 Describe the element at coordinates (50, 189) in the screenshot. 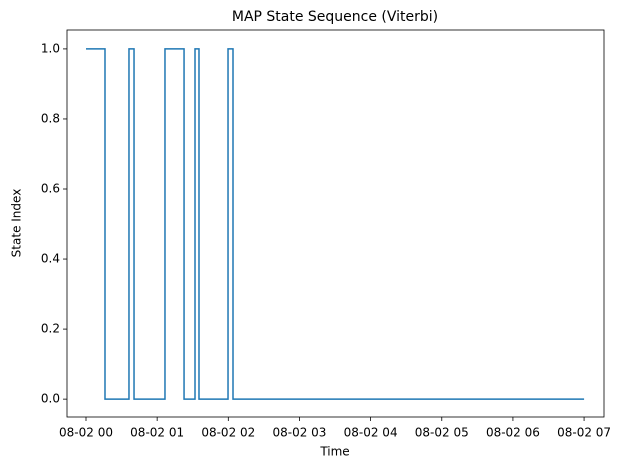

I see `y-tick-label: 0.6` at that location.